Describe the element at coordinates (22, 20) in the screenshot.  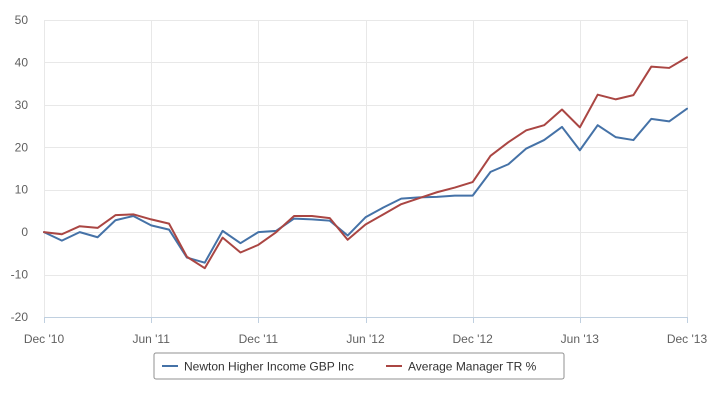
I see `y-tick-label: 50` at that location.